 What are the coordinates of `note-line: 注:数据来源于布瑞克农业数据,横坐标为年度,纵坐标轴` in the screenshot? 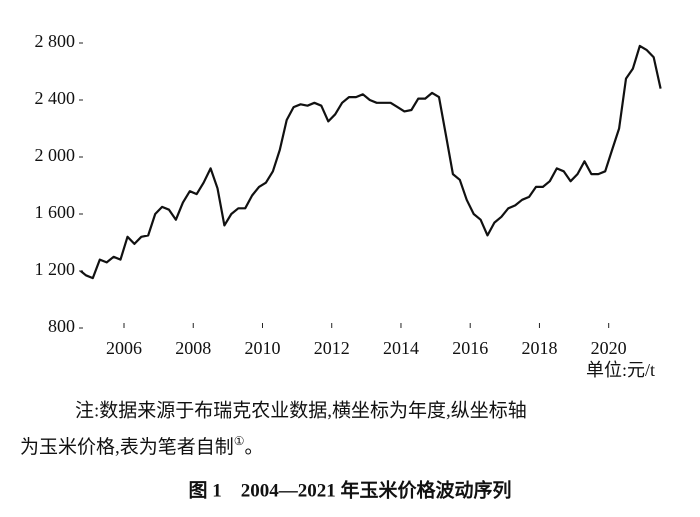 It's located at (301, 410).